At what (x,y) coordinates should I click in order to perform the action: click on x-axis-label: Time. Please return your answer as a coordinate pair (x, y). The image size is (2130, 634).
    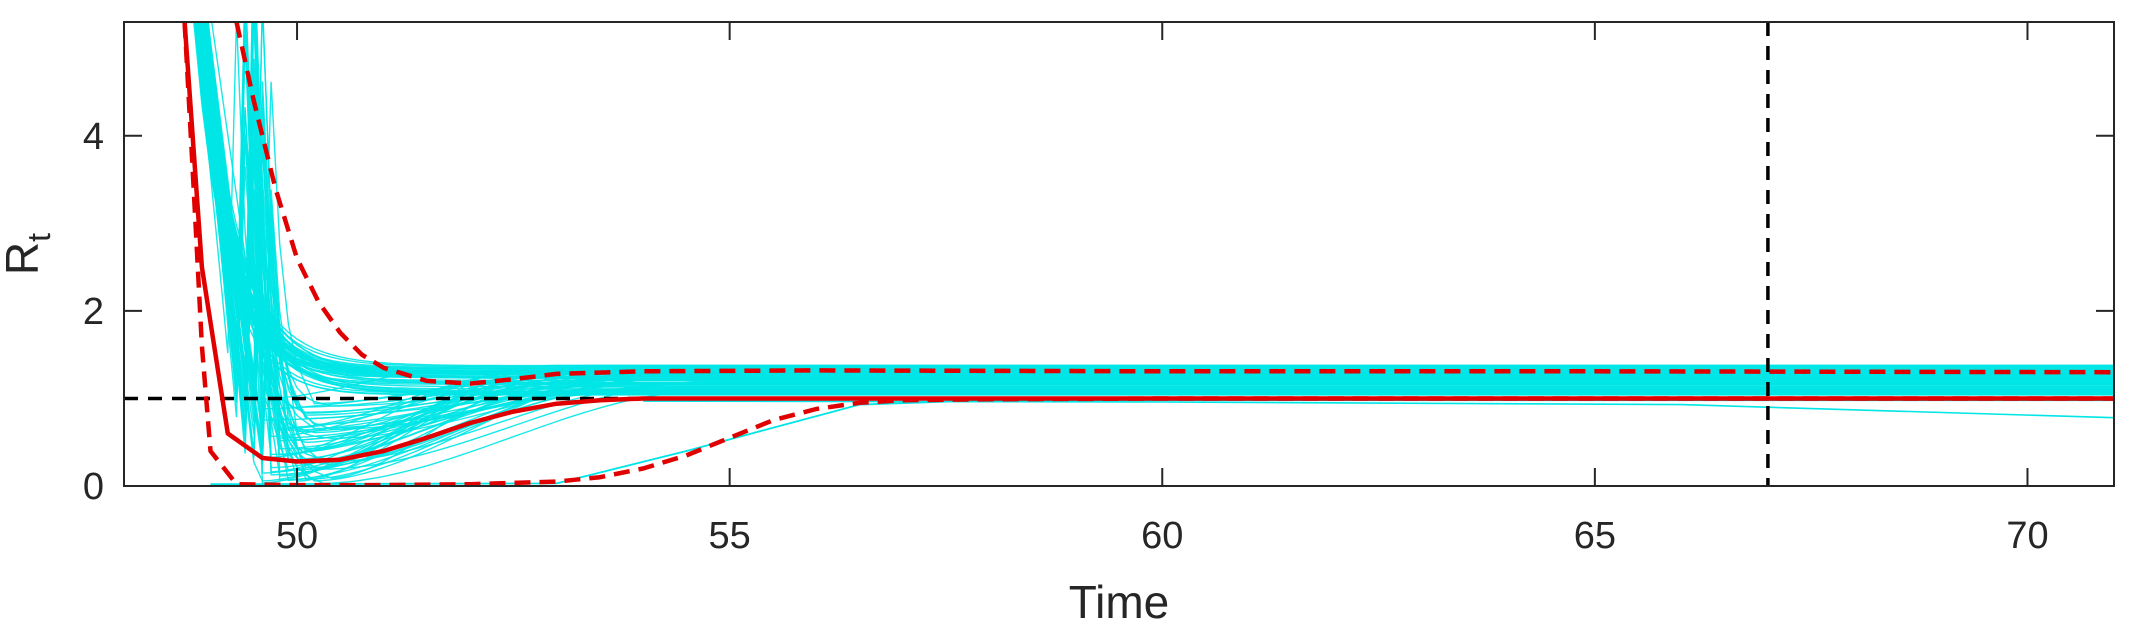
    Looking at the image, I should click on (1119, 602).